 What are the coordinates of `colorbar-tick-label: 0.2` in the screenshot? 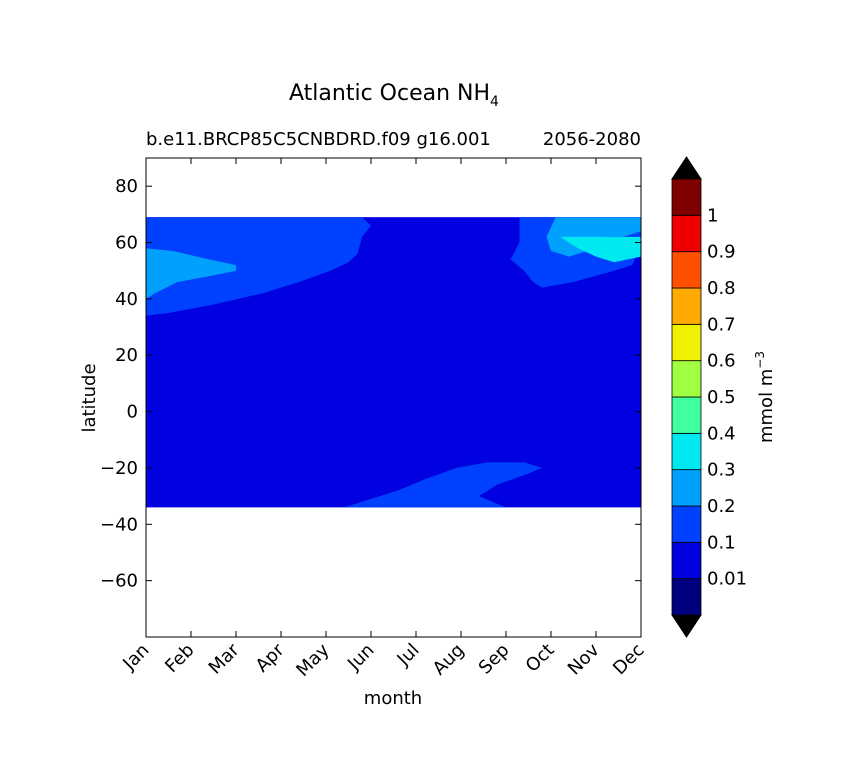 It's located at (721, 506).